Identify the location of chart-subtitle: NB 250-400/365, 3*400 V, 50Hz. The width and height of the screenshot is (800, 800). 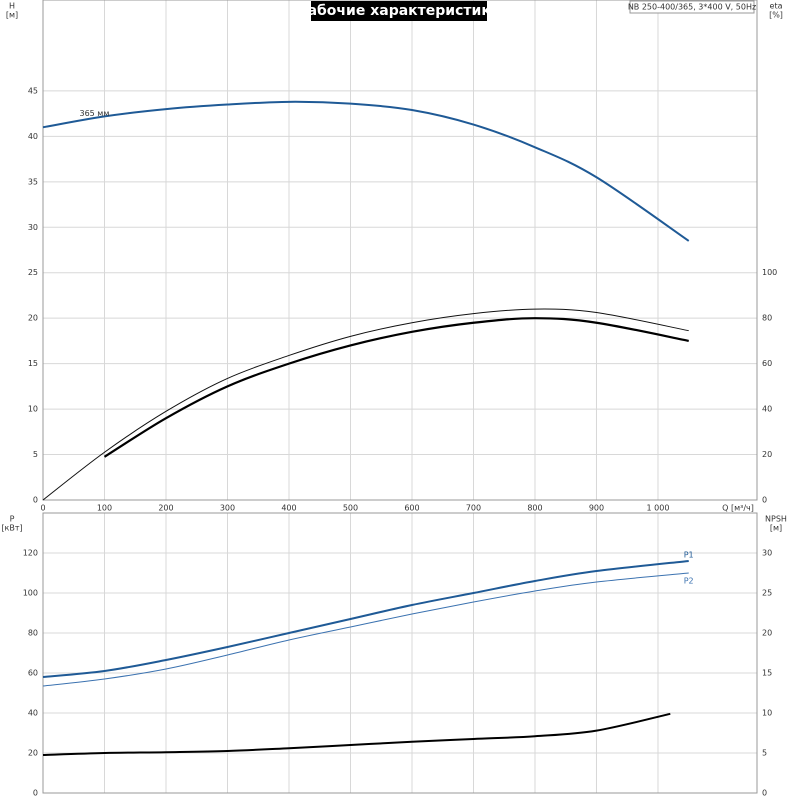
(692, 7).